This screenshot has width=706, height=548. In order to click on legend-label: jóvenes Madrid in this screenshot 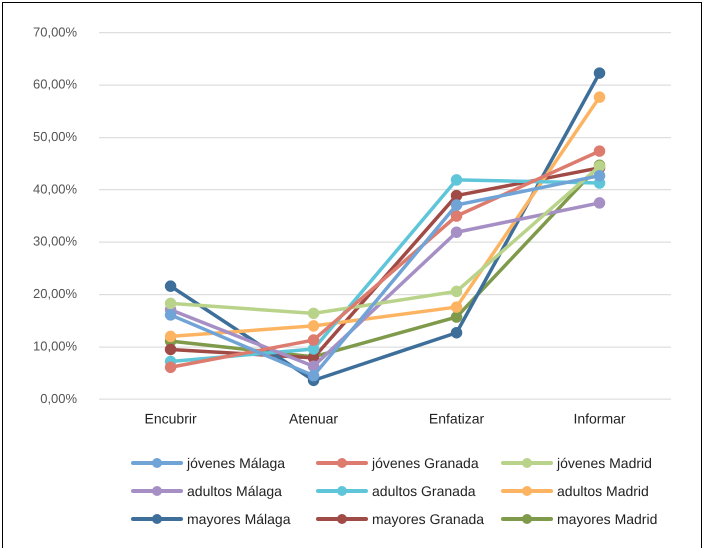, I will do `click(604, 463)`.